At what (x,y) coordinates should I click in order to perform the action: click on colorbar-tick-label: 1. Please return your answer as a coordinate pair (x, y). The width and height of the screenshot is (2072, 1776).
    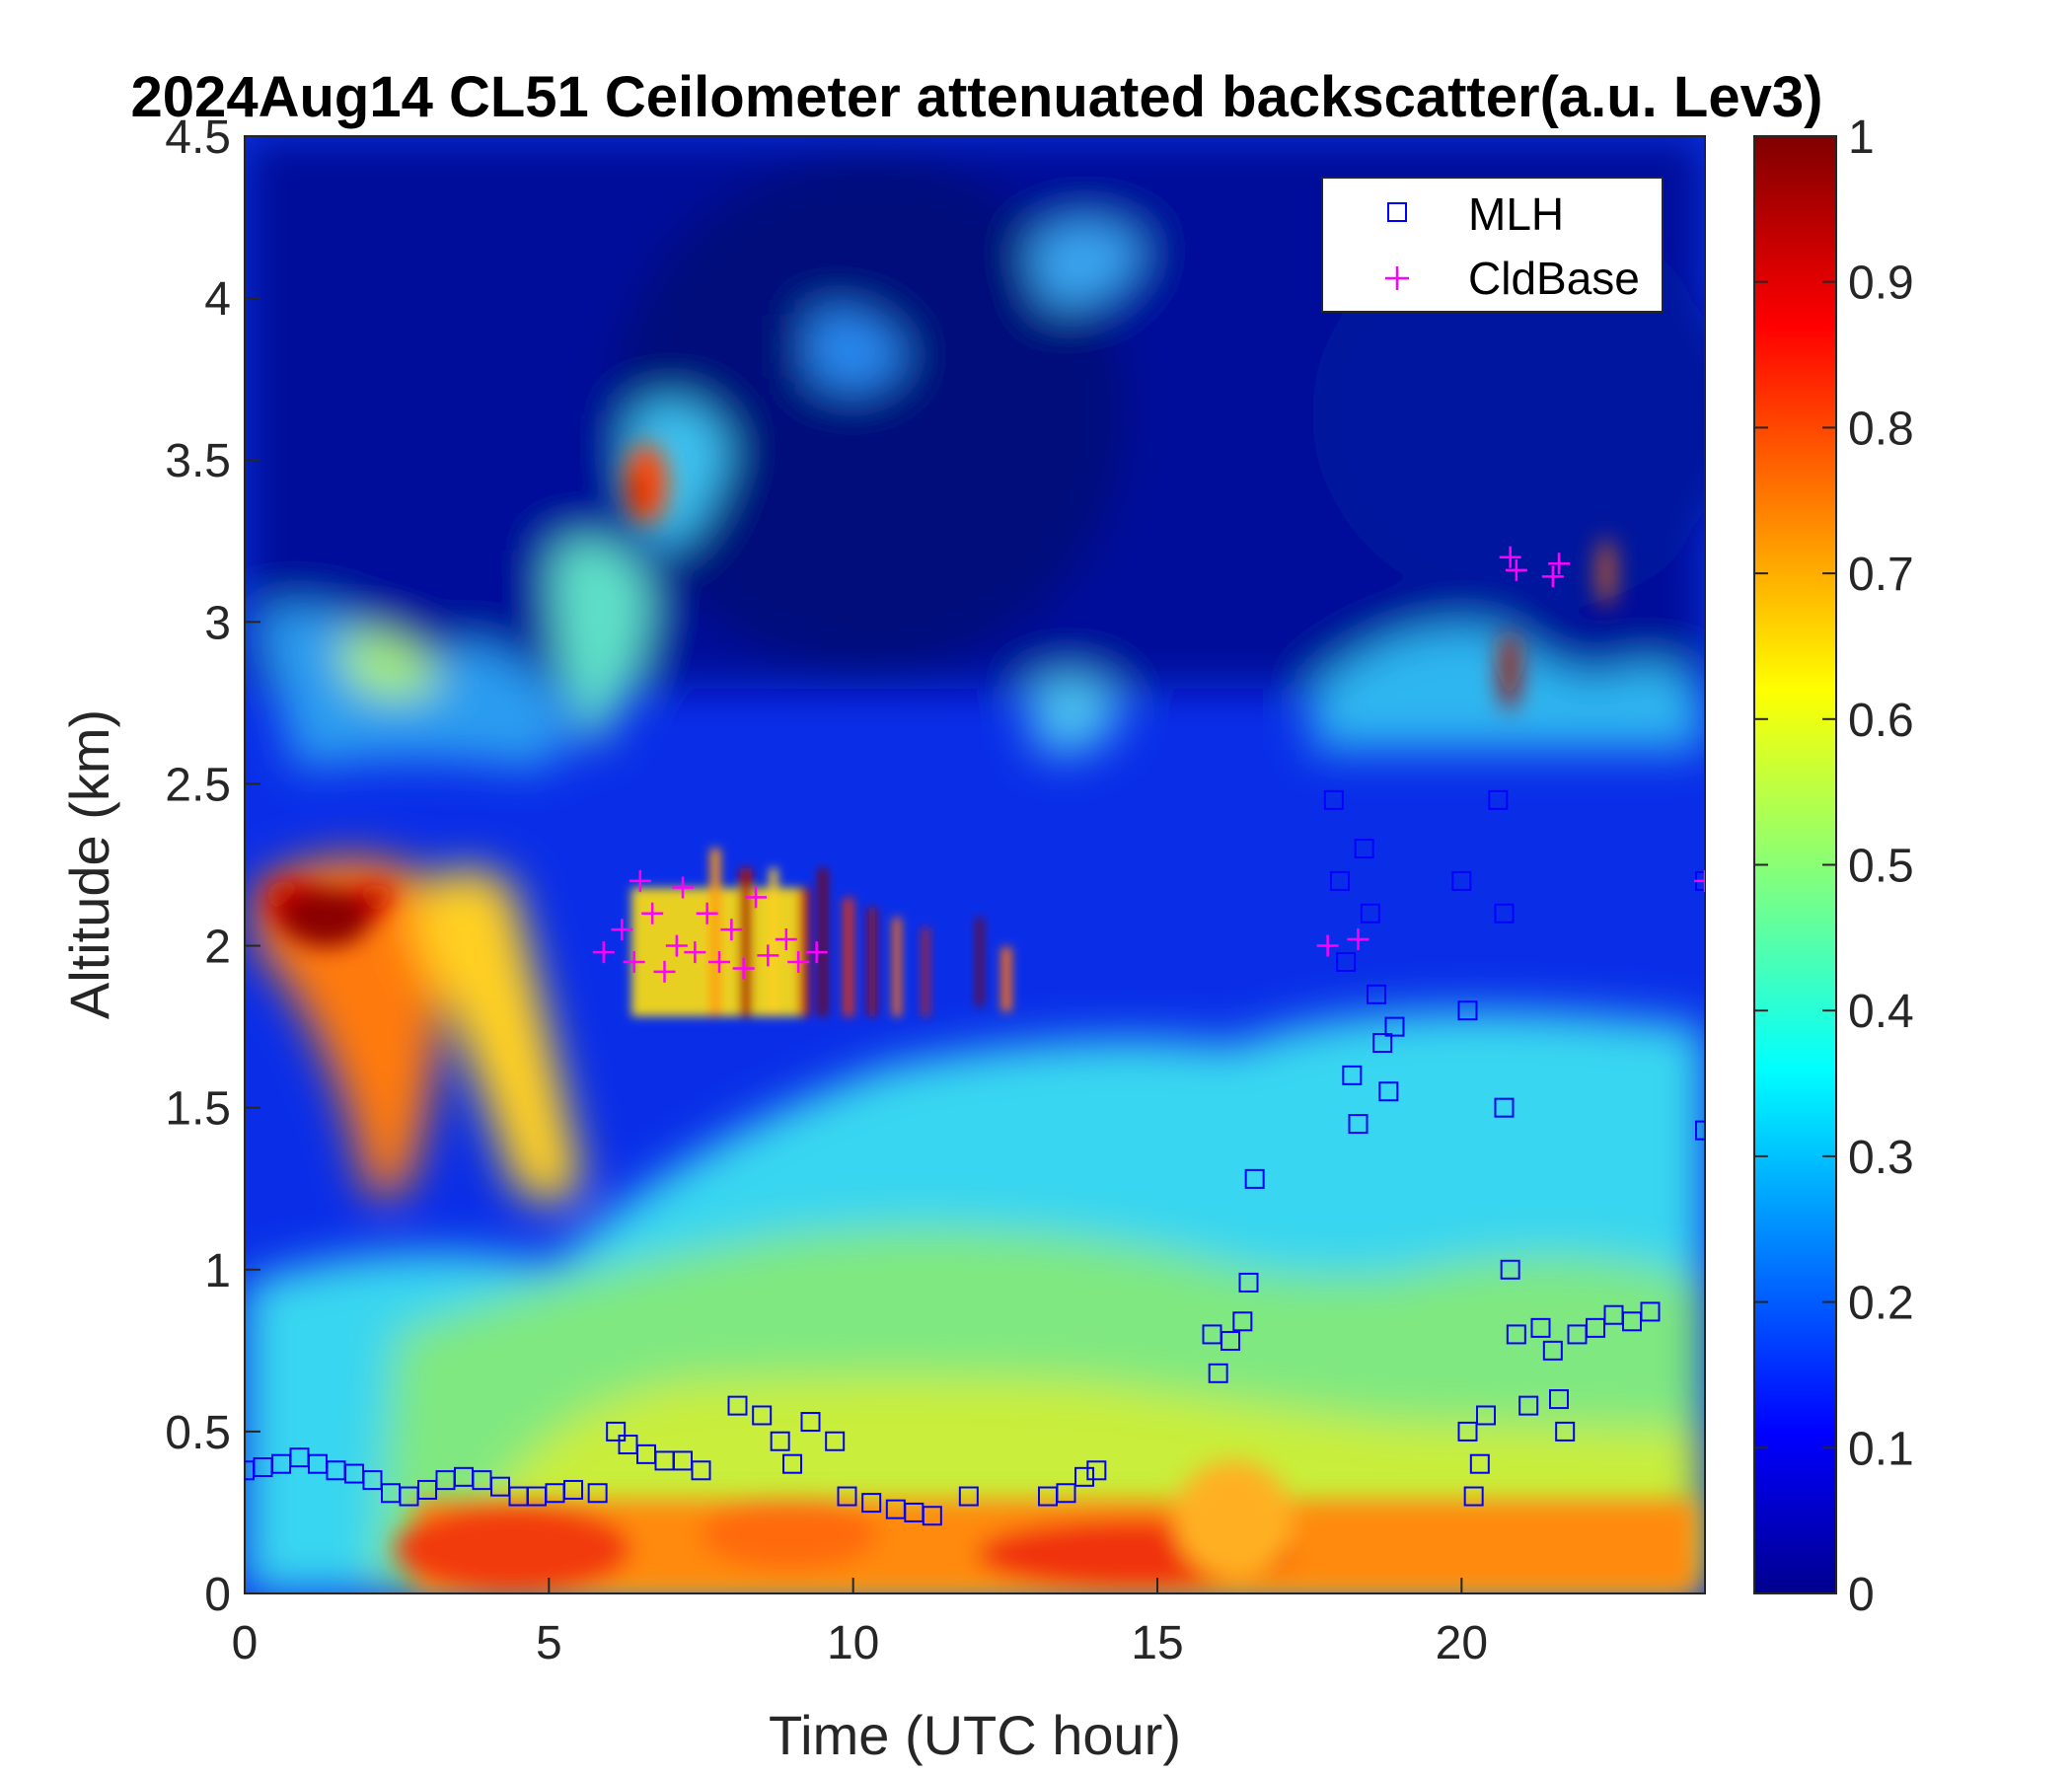
    Looking at the image, I should click on (1862, 138).